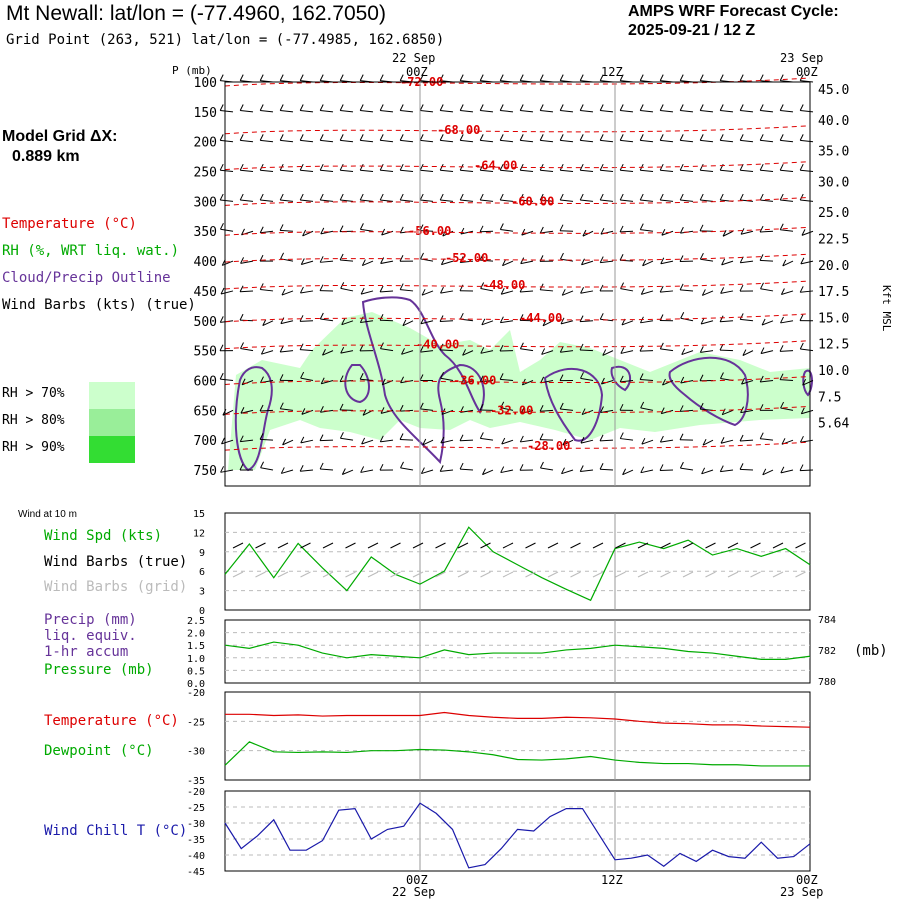 The height and width of the screenshot is (900, 900). Describe the element at coordinates (205, 292) in the screenshot. I see `pressure-tick-label: 450` at that location.